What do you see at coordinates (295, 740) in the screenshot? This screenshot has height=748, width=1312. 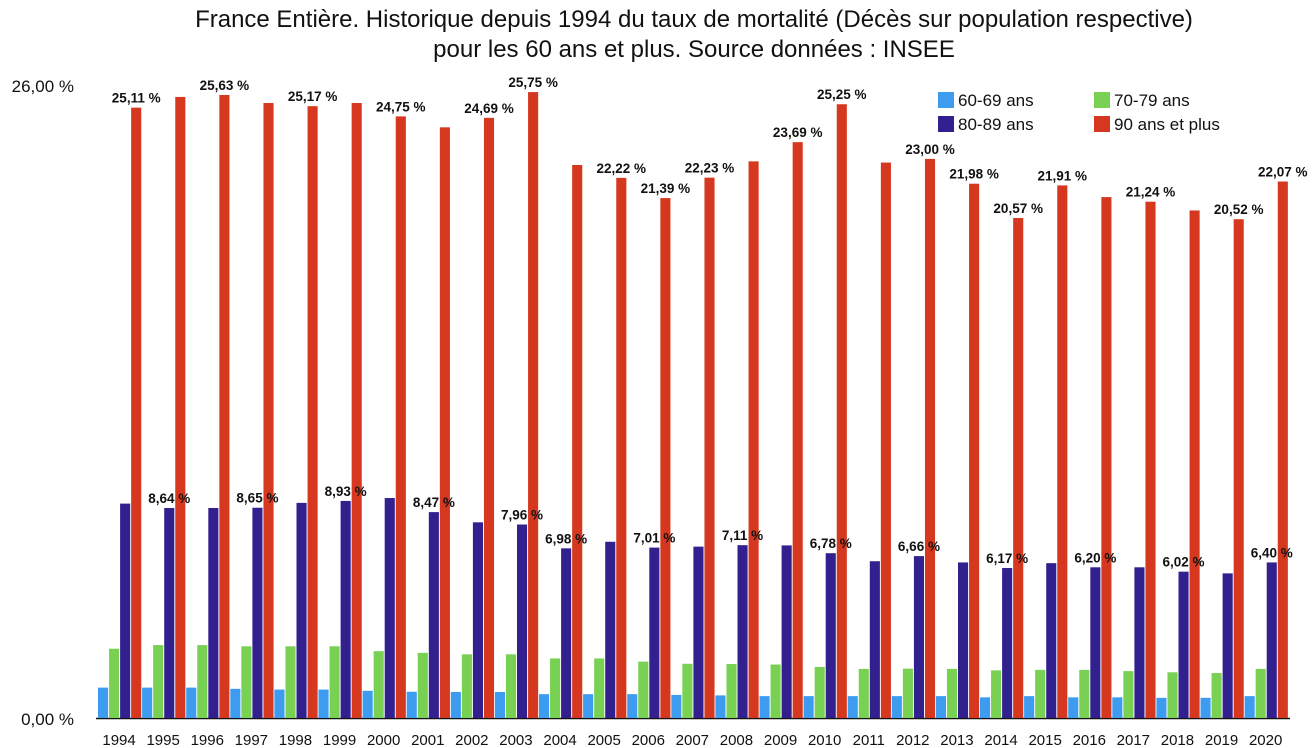 I see `x-tick-1998: 1998` at bounding box center [295, 740].